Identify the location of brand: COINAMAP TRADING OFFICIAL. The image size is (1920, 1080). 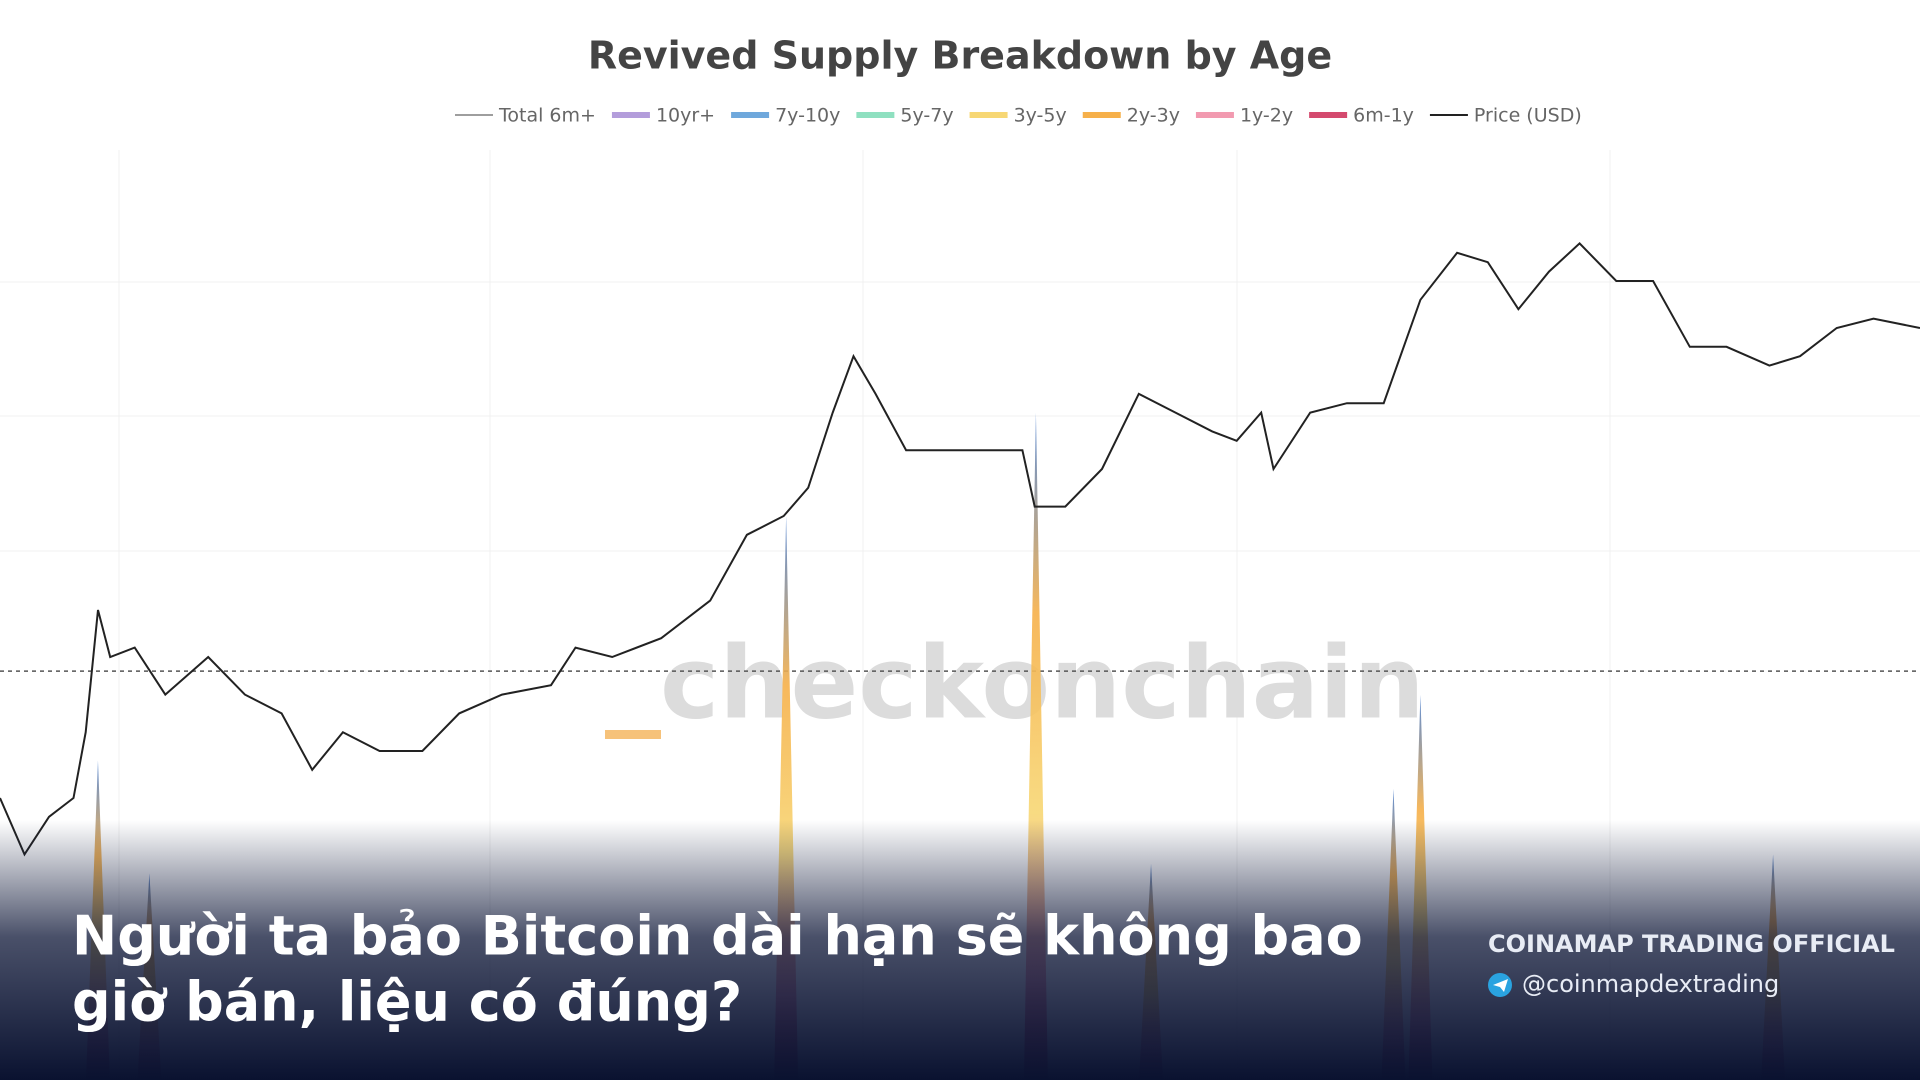
(1691, 944).